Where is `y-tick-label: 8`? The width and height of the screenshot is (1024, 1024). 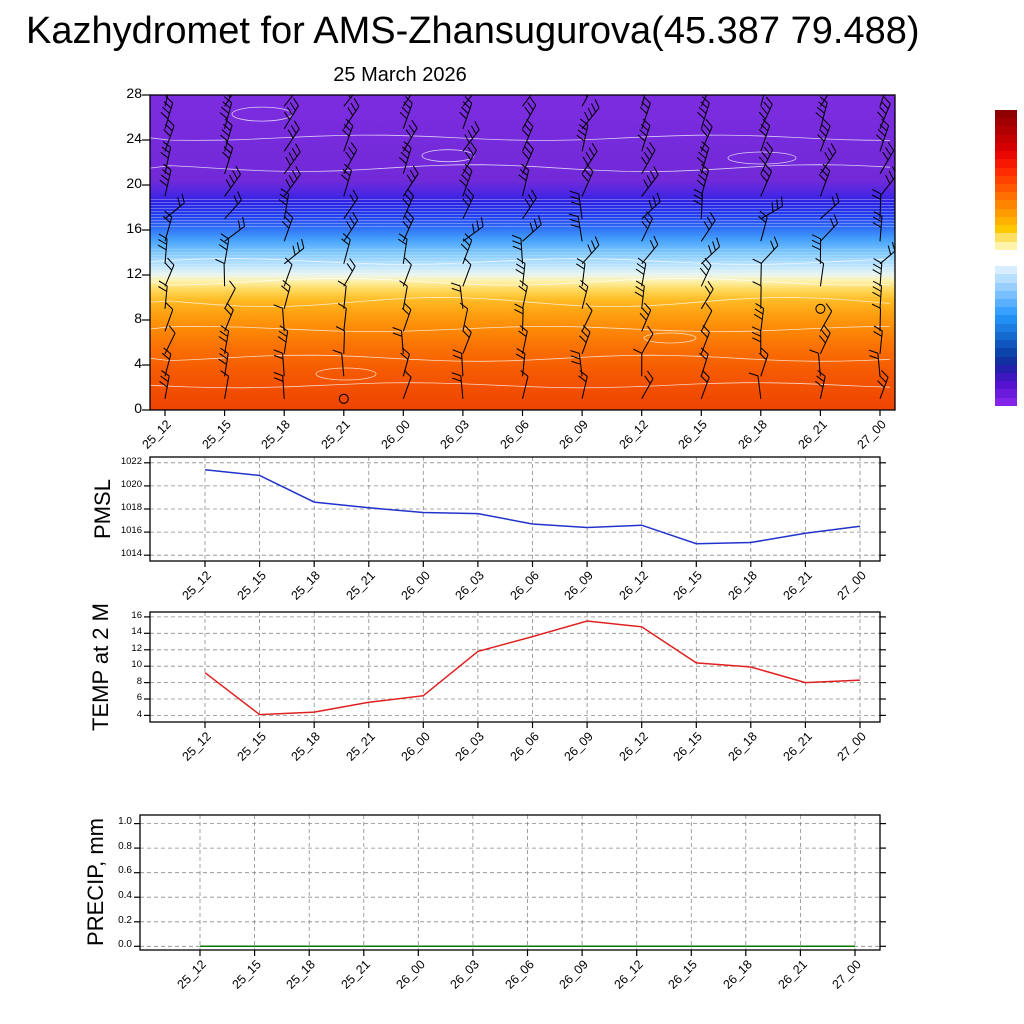
y-tick-label: 8 is located at coordinates (138, 318).